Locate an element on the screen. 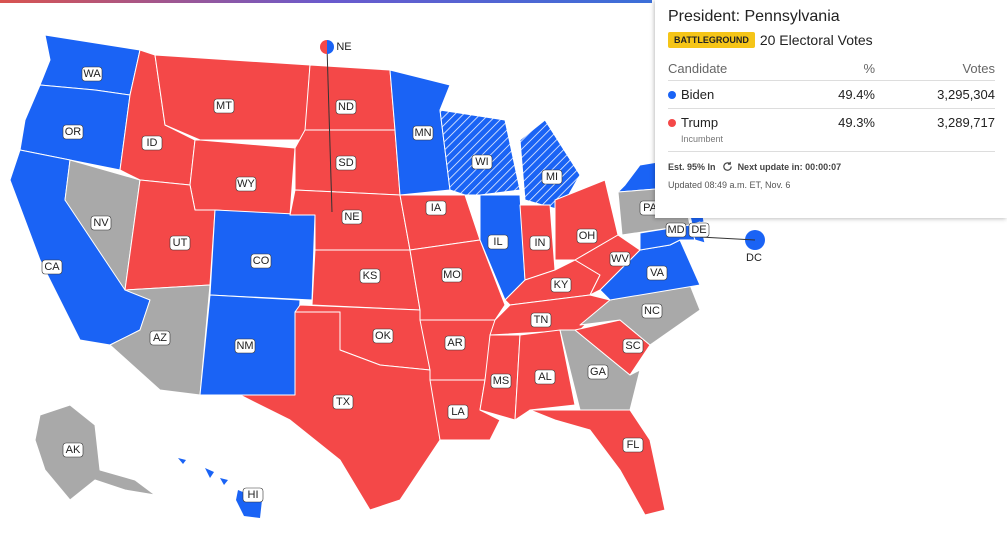  state-label: KS is located at coordinates (370, 276).